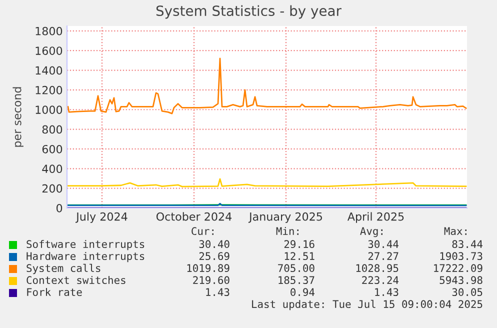  What do you see at coordinates (249, 12) in the screenshot?
I see `chart-title: System Statistics - by year` at bounding box center [249, 12].